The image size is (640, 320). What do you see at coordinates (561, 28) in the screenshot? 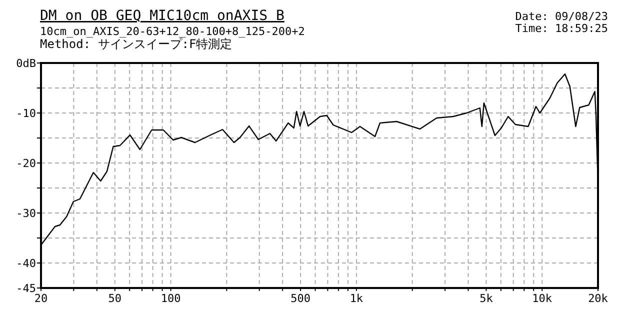
I see `text: Time: 18:59:25` at bounding box center [561, 28].